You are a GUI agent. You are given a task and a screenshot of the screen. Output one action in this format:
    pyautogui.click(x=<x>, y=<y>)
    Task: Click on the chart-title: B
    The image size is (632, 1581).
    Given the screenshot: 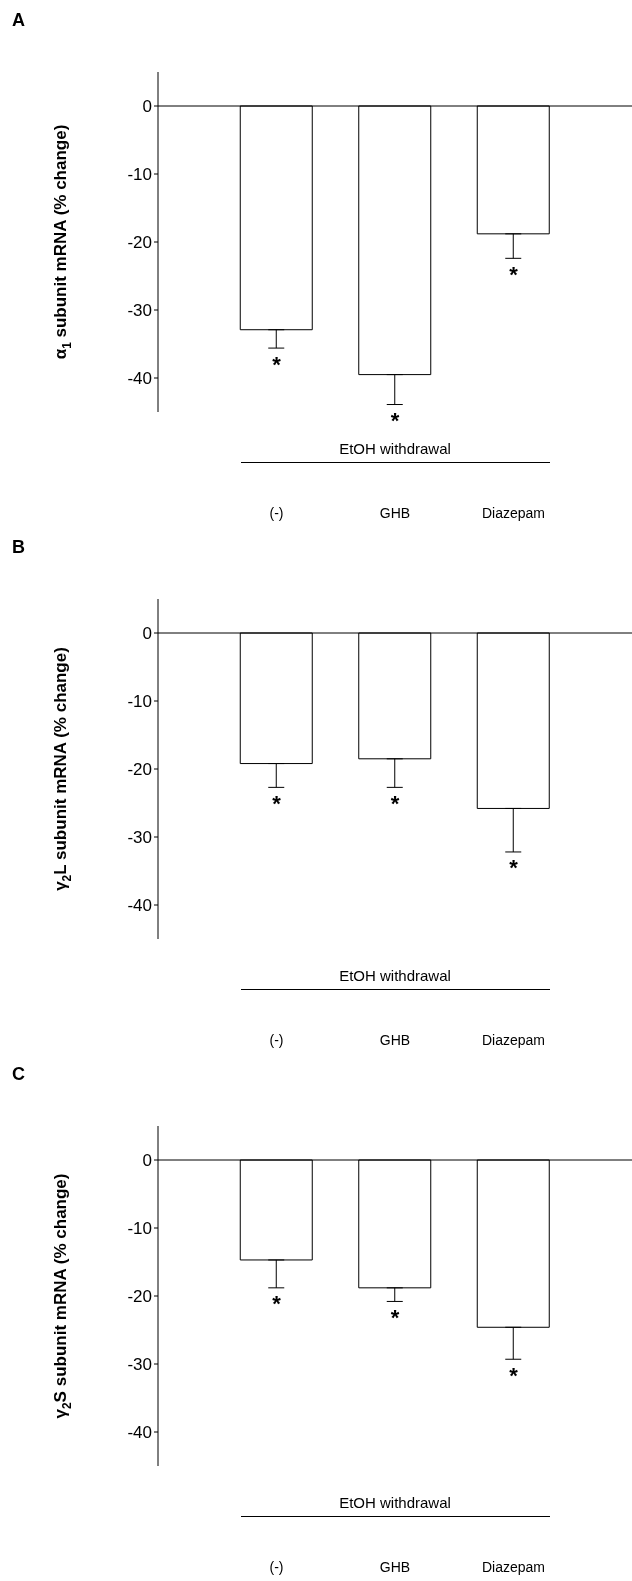 What is the action you would take?
    pyautogui.click(x=18, y=547)
    